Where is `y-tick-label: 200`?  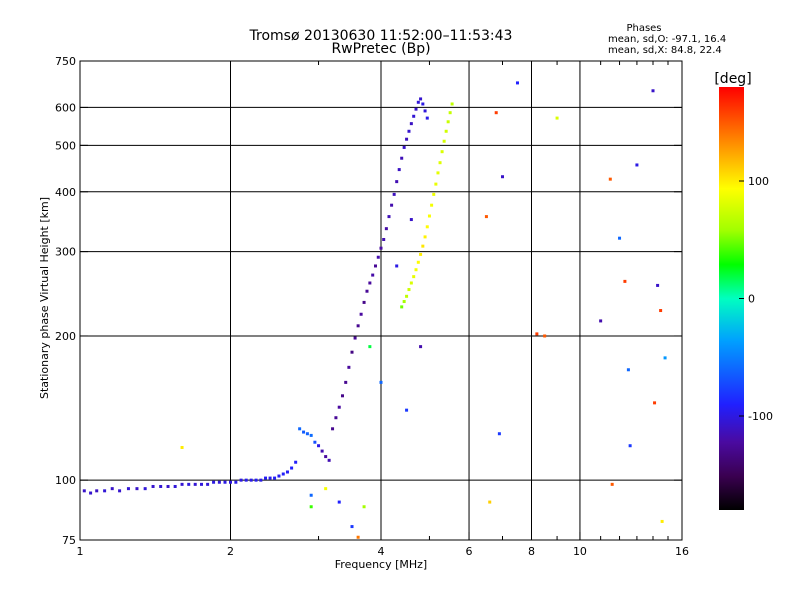 y-tick-label: 200 is located at coordinates (65, 336).